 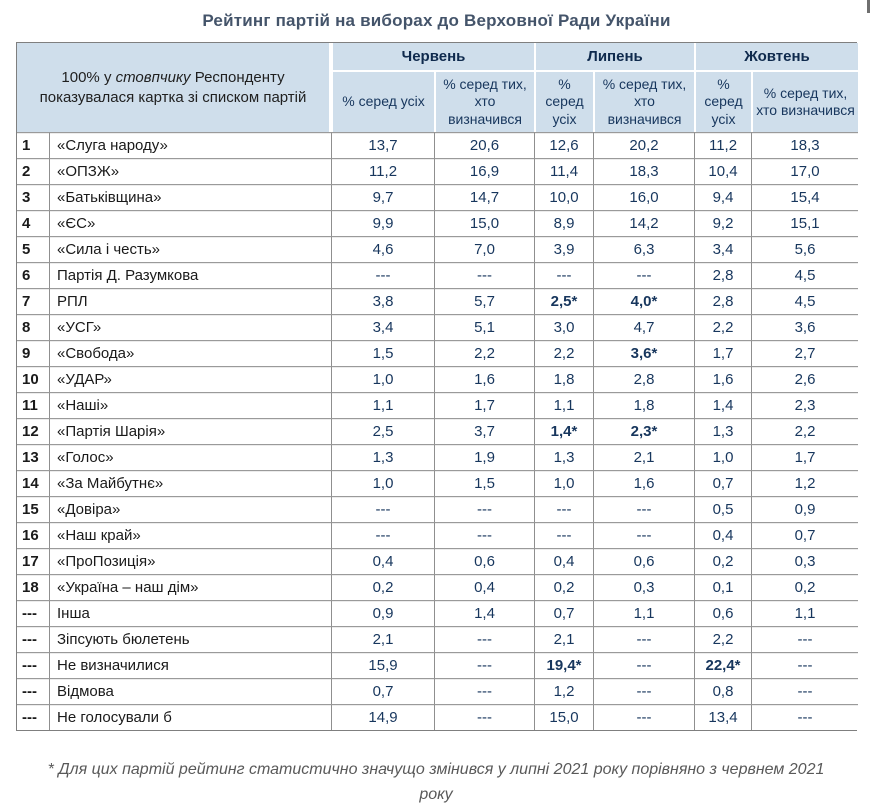 What do you see at coordinates (33, 301) in the screenshot?
I see `row-number-cell: 7` at bounding box center [33, 301].